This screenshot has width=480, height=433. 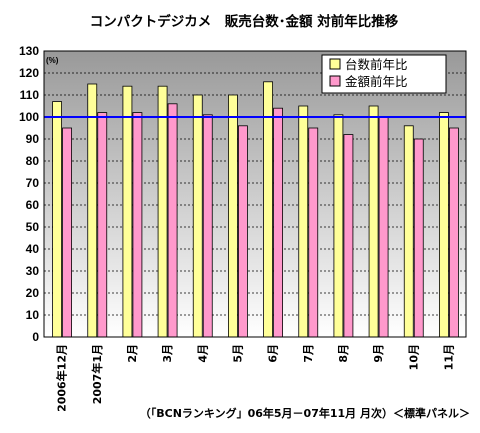 I want to click on x-category-label: 4月, so click(x=202, y=353).